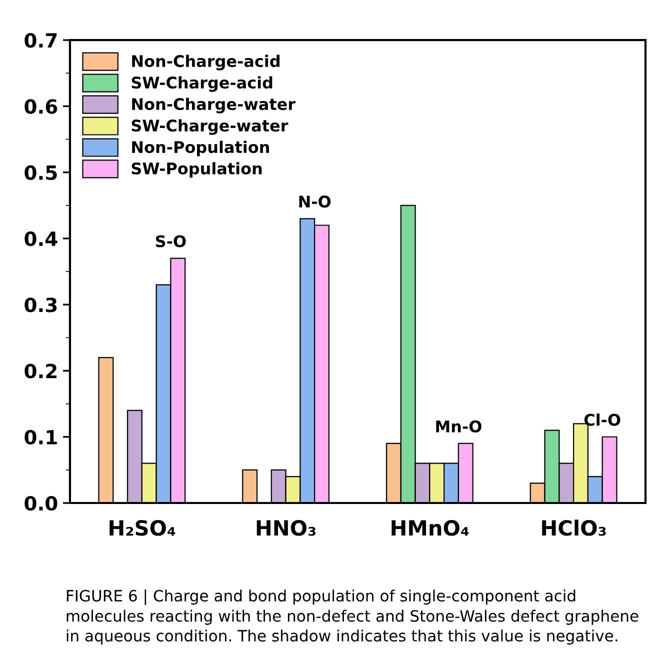 The height and width of the screenshot is (668, 654). What do you see at coordinates (574, 528) in the screenshot?
I see `x-tick-label: HClO₃` at bounding box center [574, 528].